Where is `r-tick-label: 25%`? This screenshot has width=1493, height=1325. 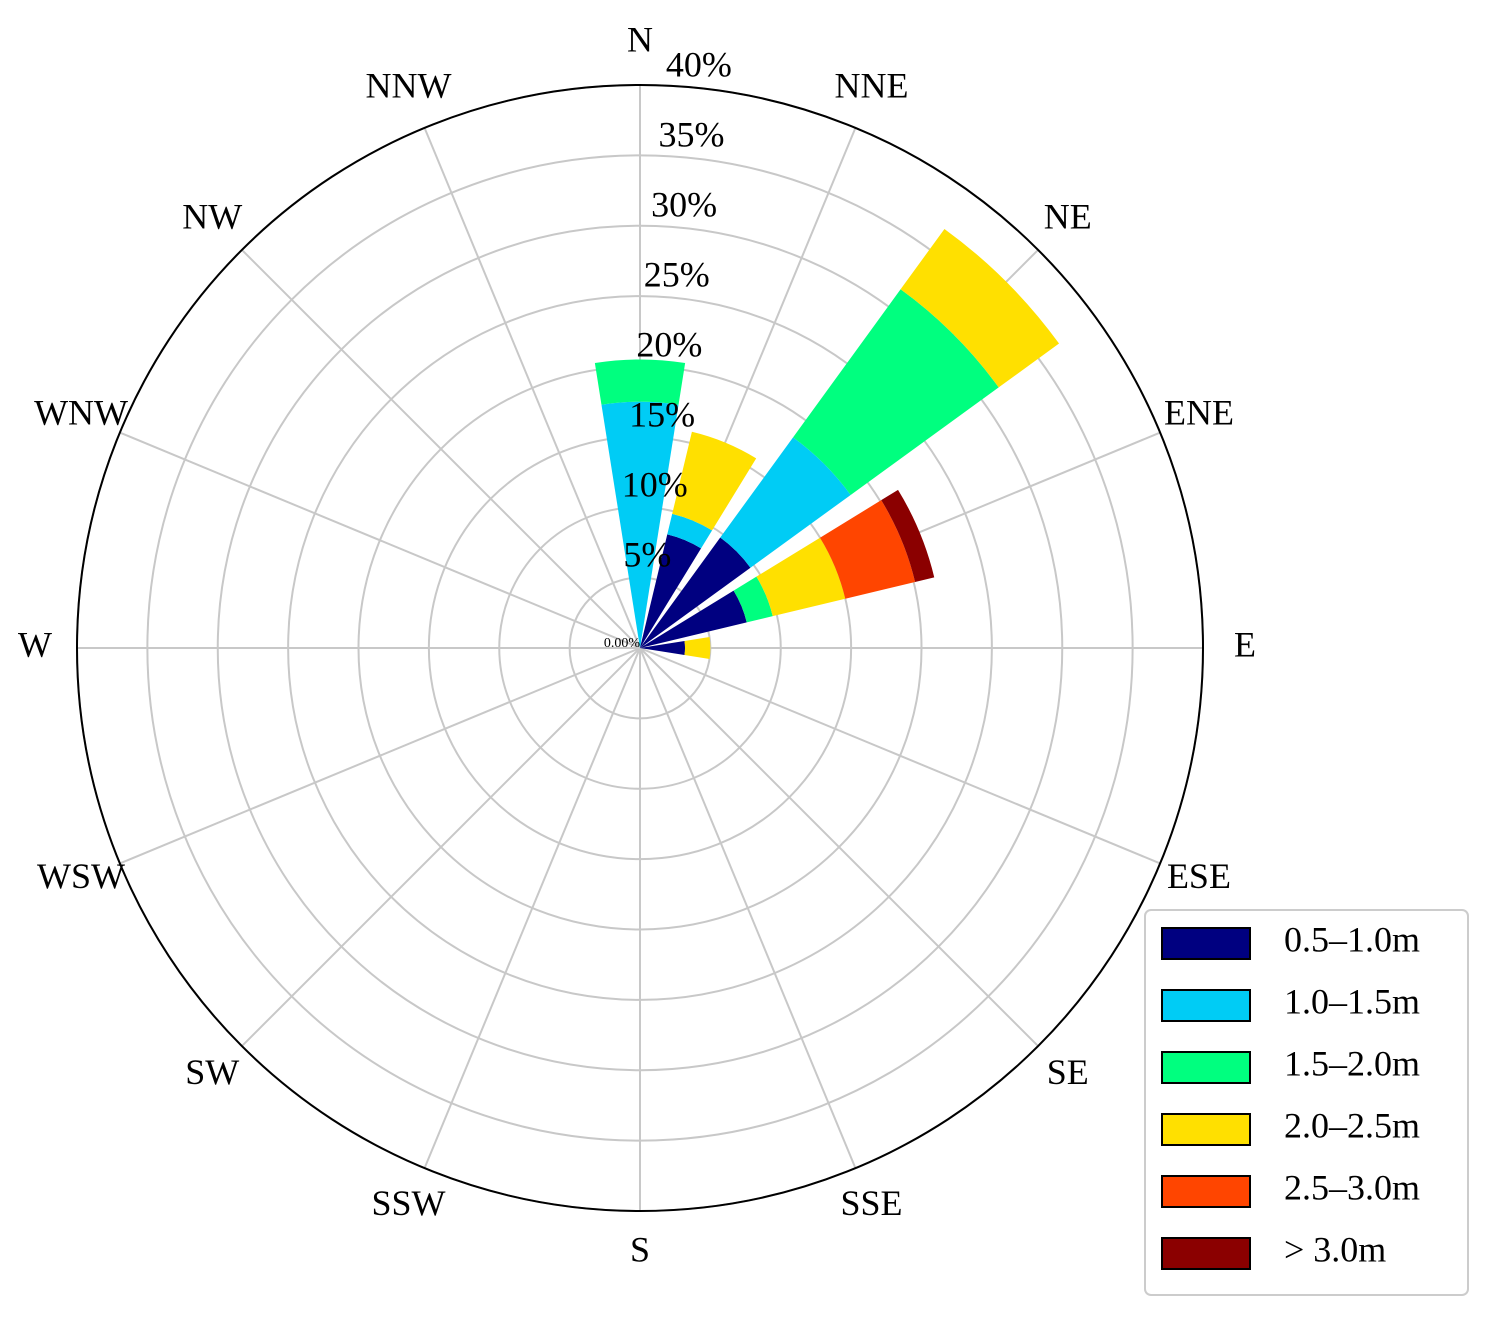
r-tick-label: 25% is located at coordinates (677, 274).